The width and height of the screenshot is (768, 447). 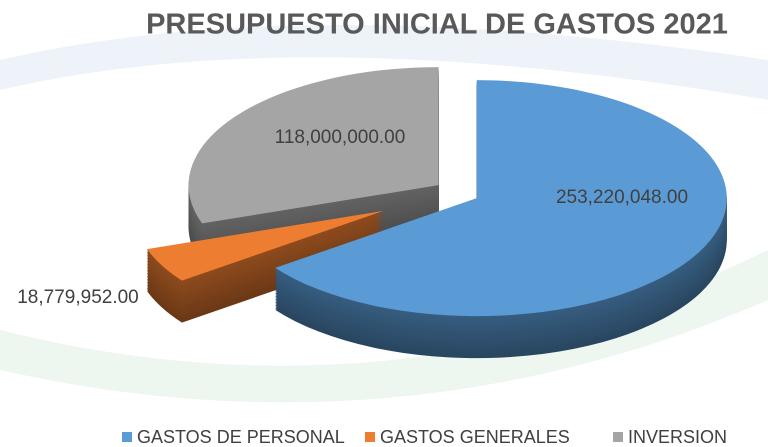 I want to click on legend-label: GASTOS GENERALES, so click(x=475, y=437).